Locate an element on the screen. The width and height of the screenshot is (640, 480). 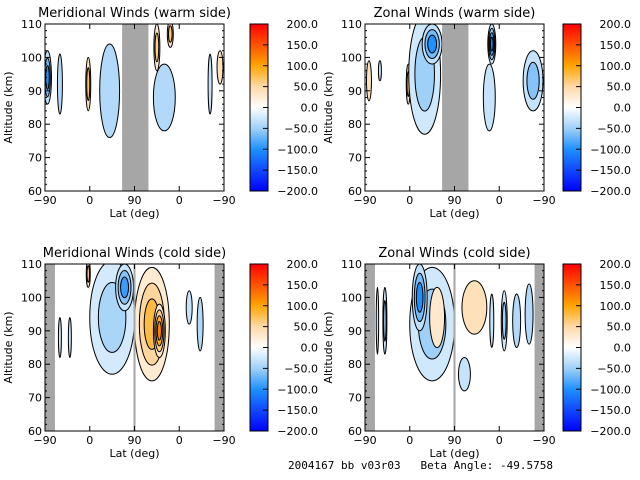
panel-title: Zonal Winds (warm side) is located at coordinates (455, 13).